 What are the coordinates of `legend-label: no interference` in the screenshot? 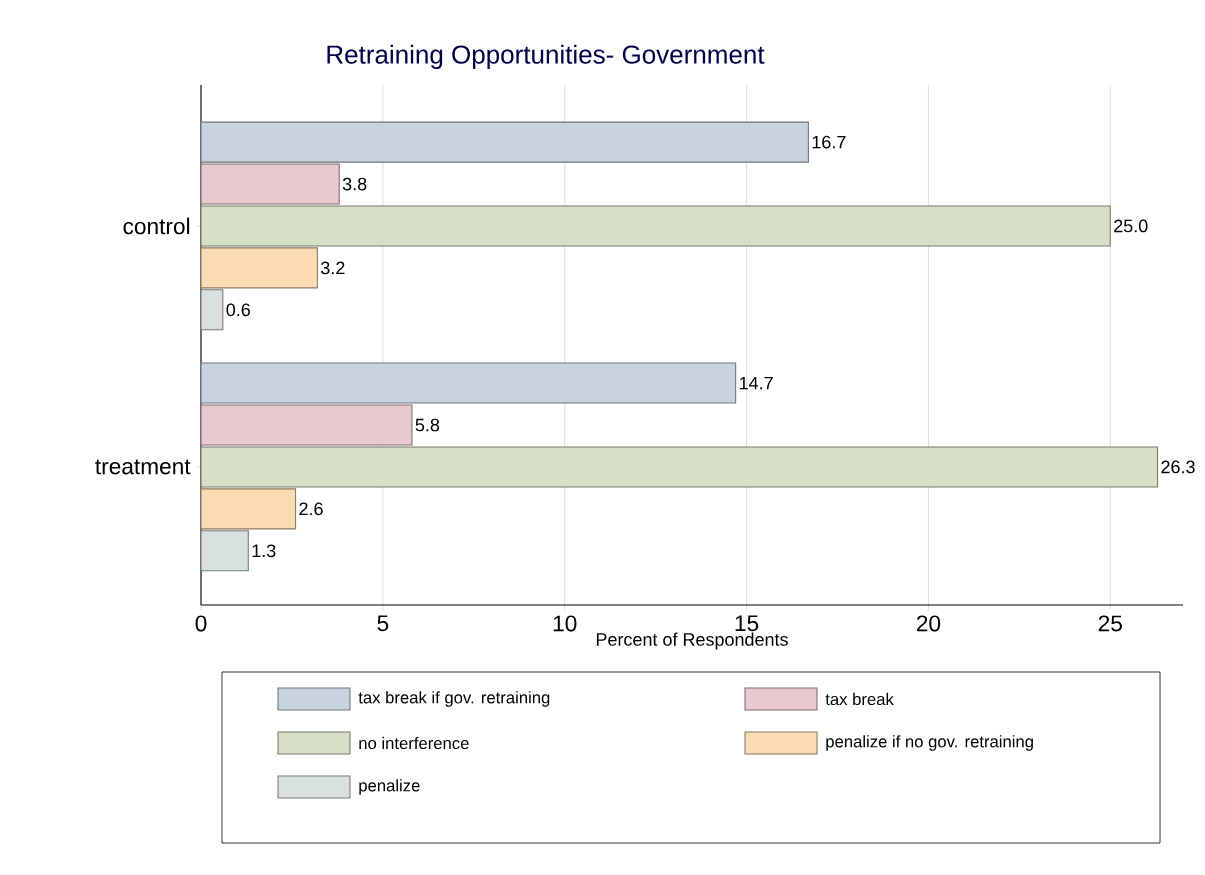 It's located at (414, 743).